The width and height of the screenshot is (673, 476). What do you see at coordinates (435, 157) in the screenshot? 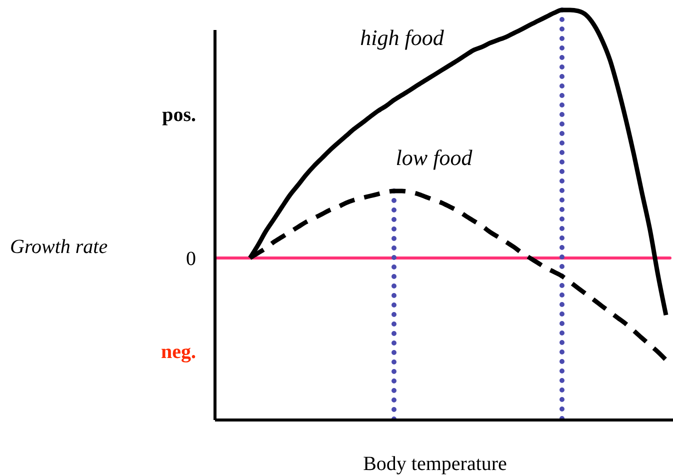
I see `series-label: low food` at bounding box center [435, 157].